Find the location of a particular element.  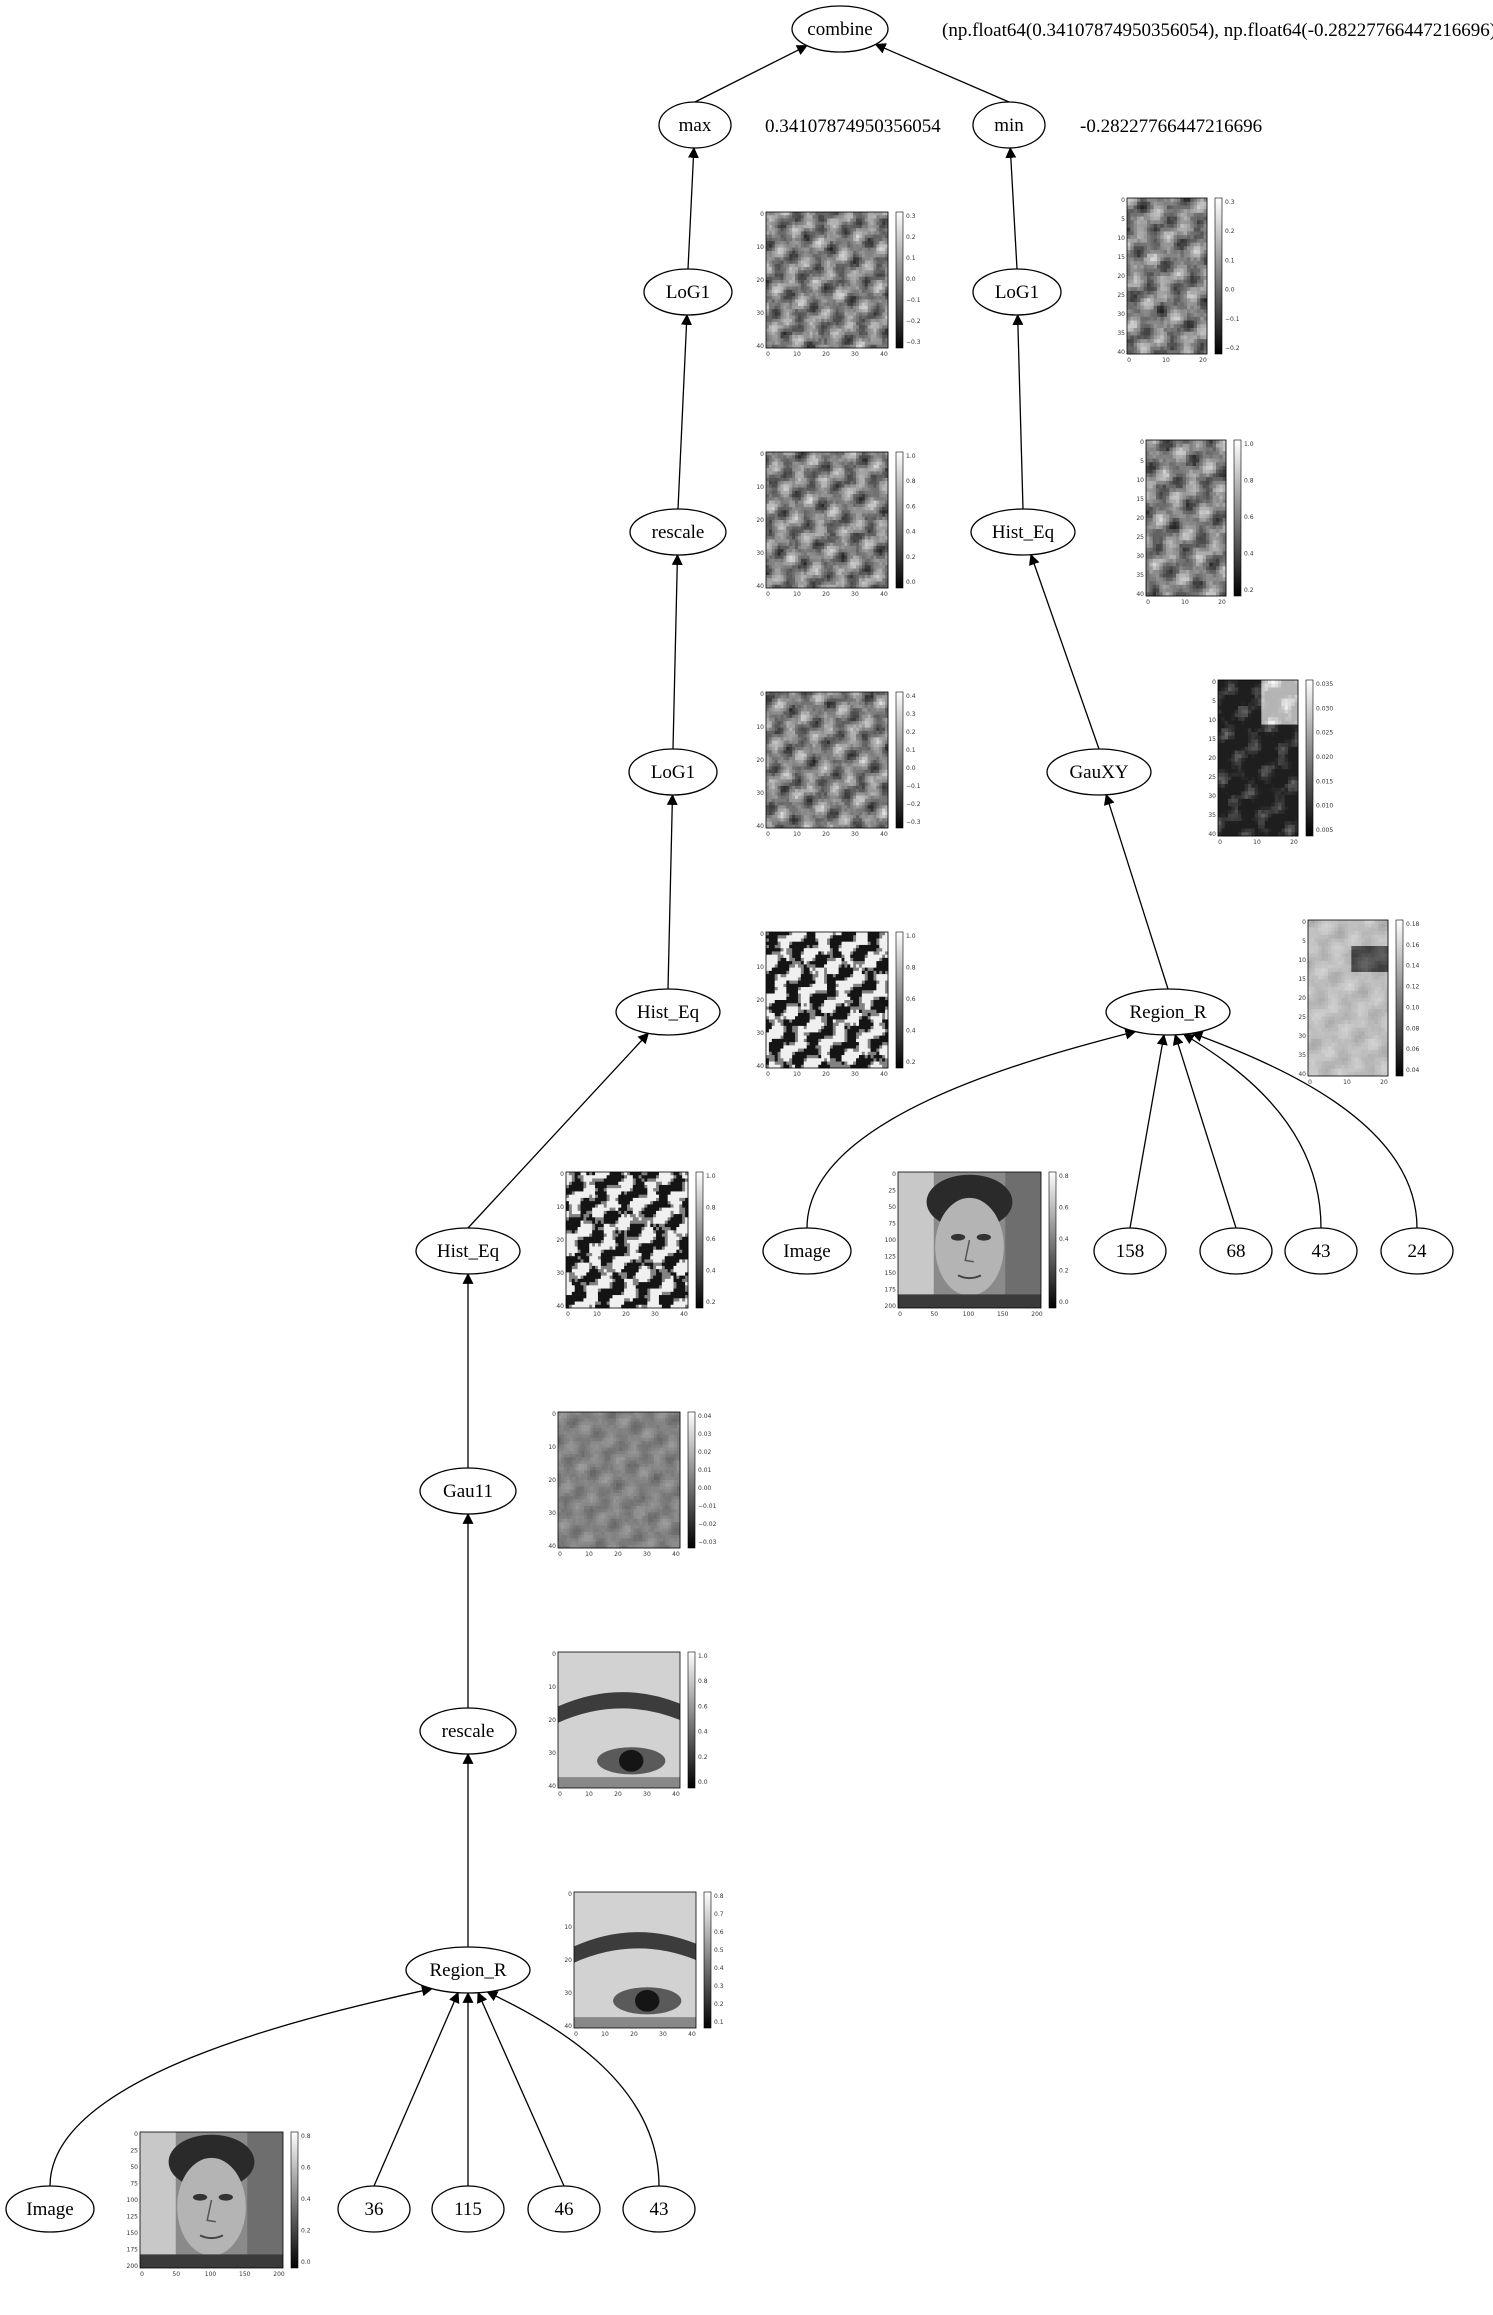

node-n68: 68 is located at coordinates (1236, 1251).